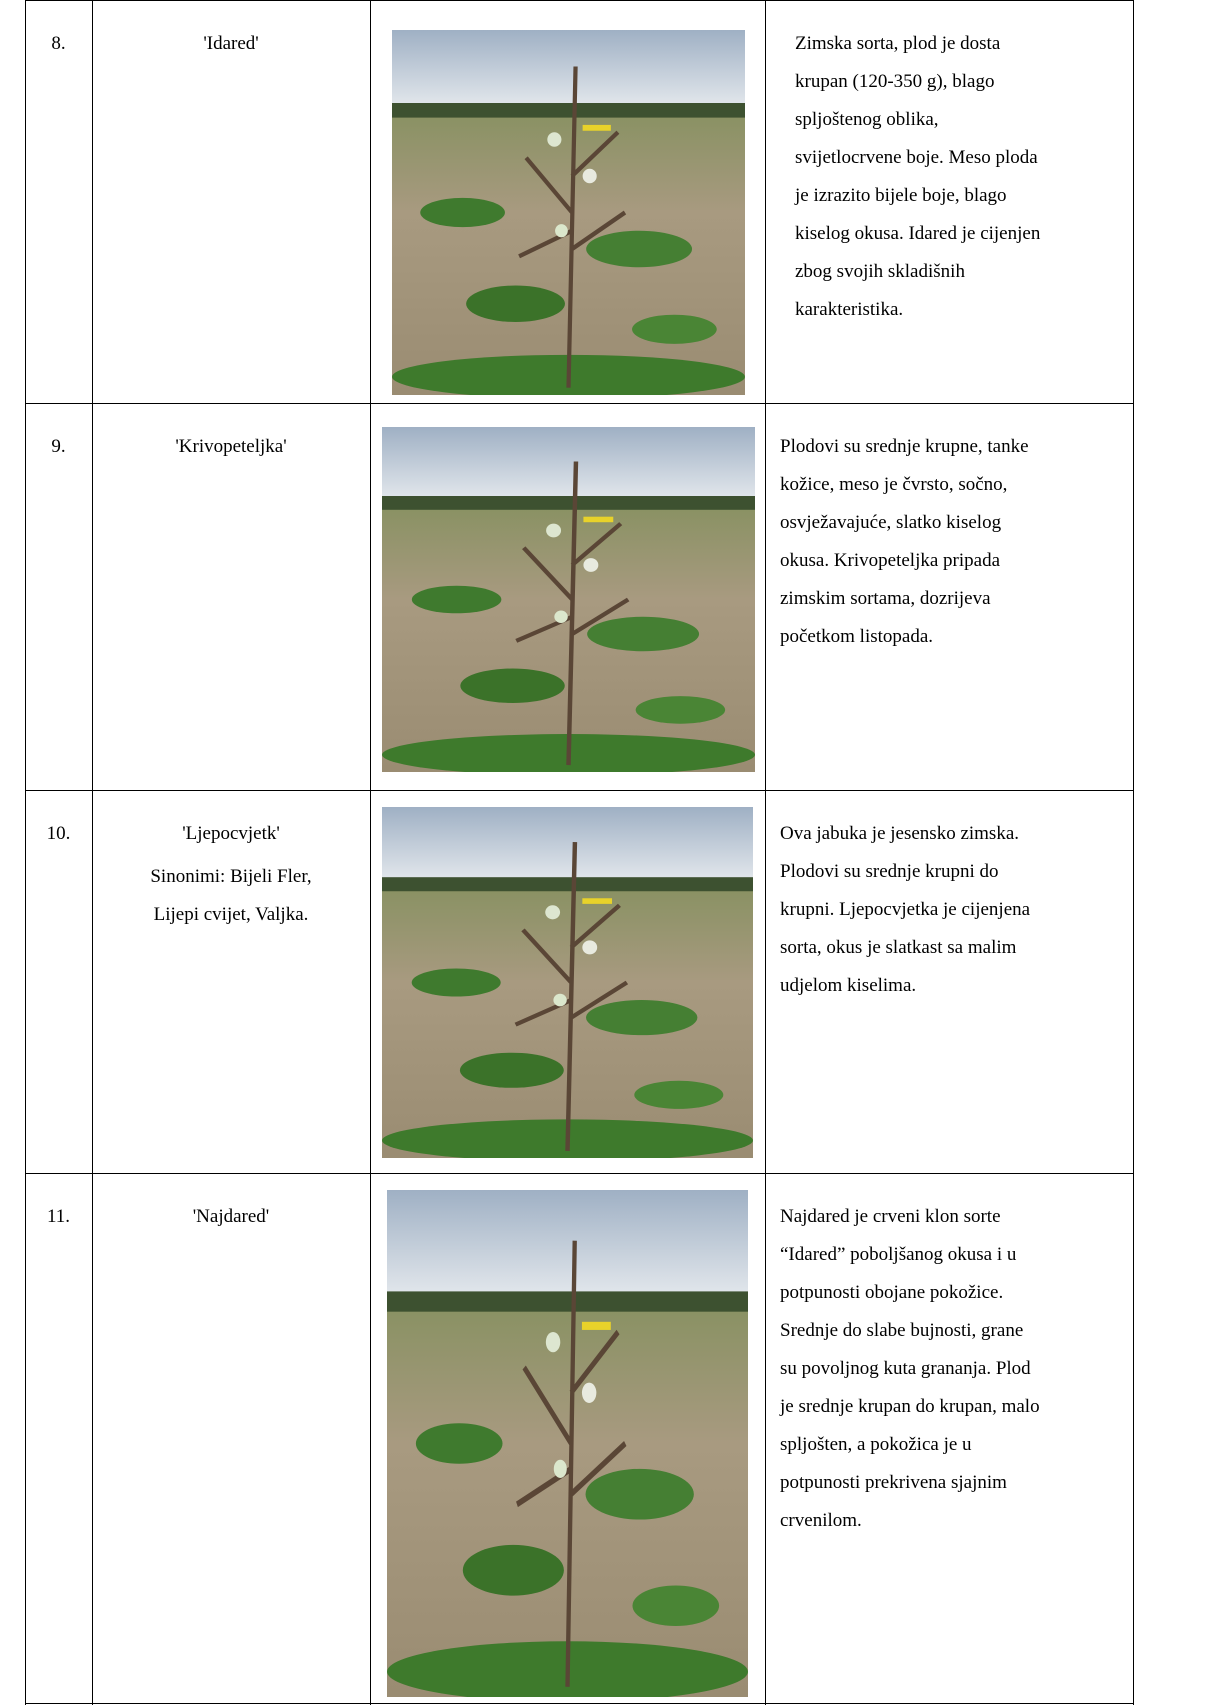 The height and width of the screenshot is (1705, 1231). Describe the element at coordinates (902, 1330) in the screenshot. I see `description-line: Srednje do slabe bujnosti, grane` at that location.